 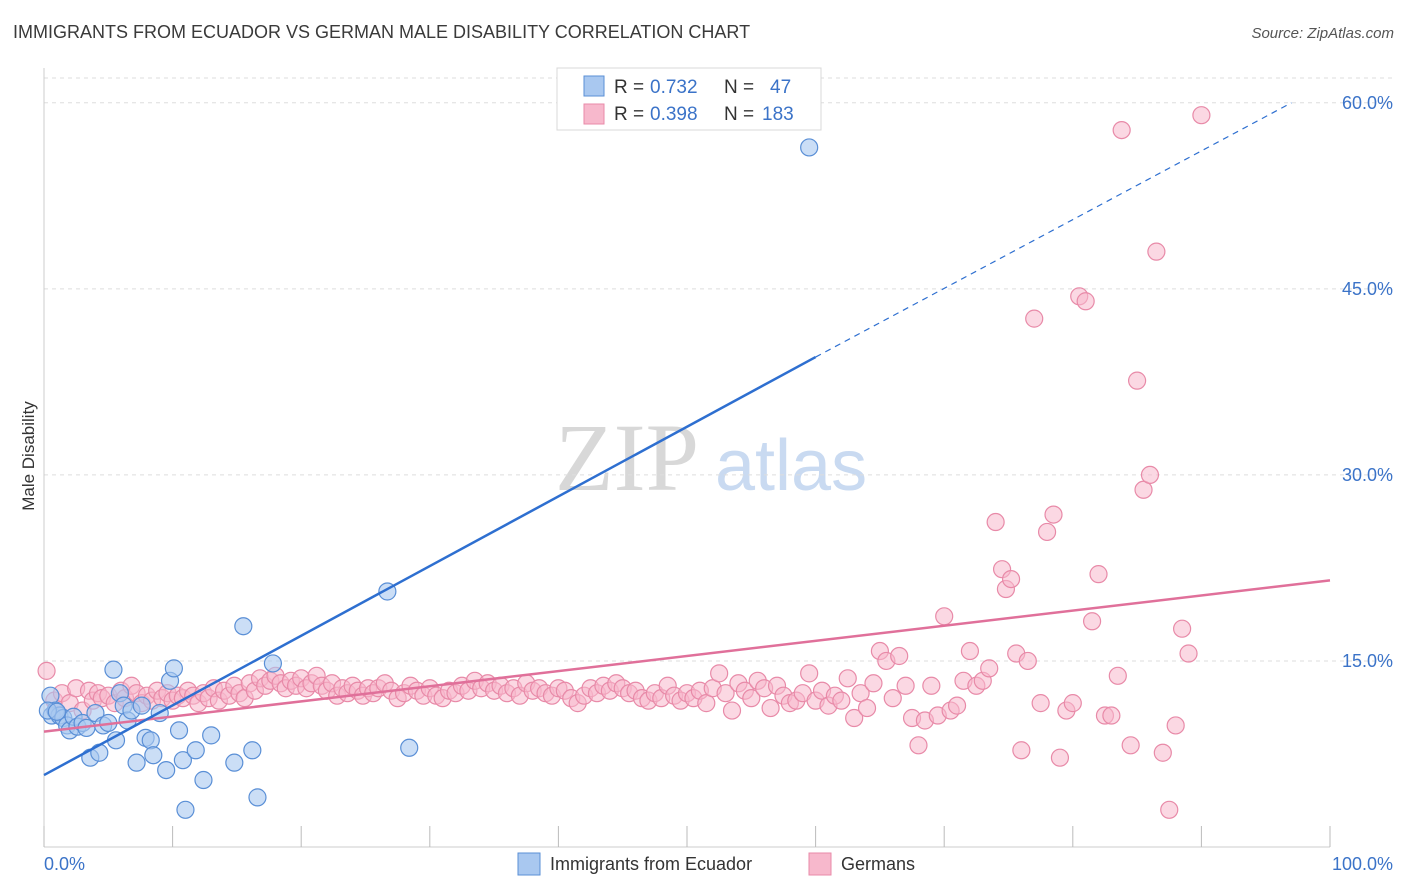 I want to click on legend-r-value-german: 0.398, so click(x=674, y=114).